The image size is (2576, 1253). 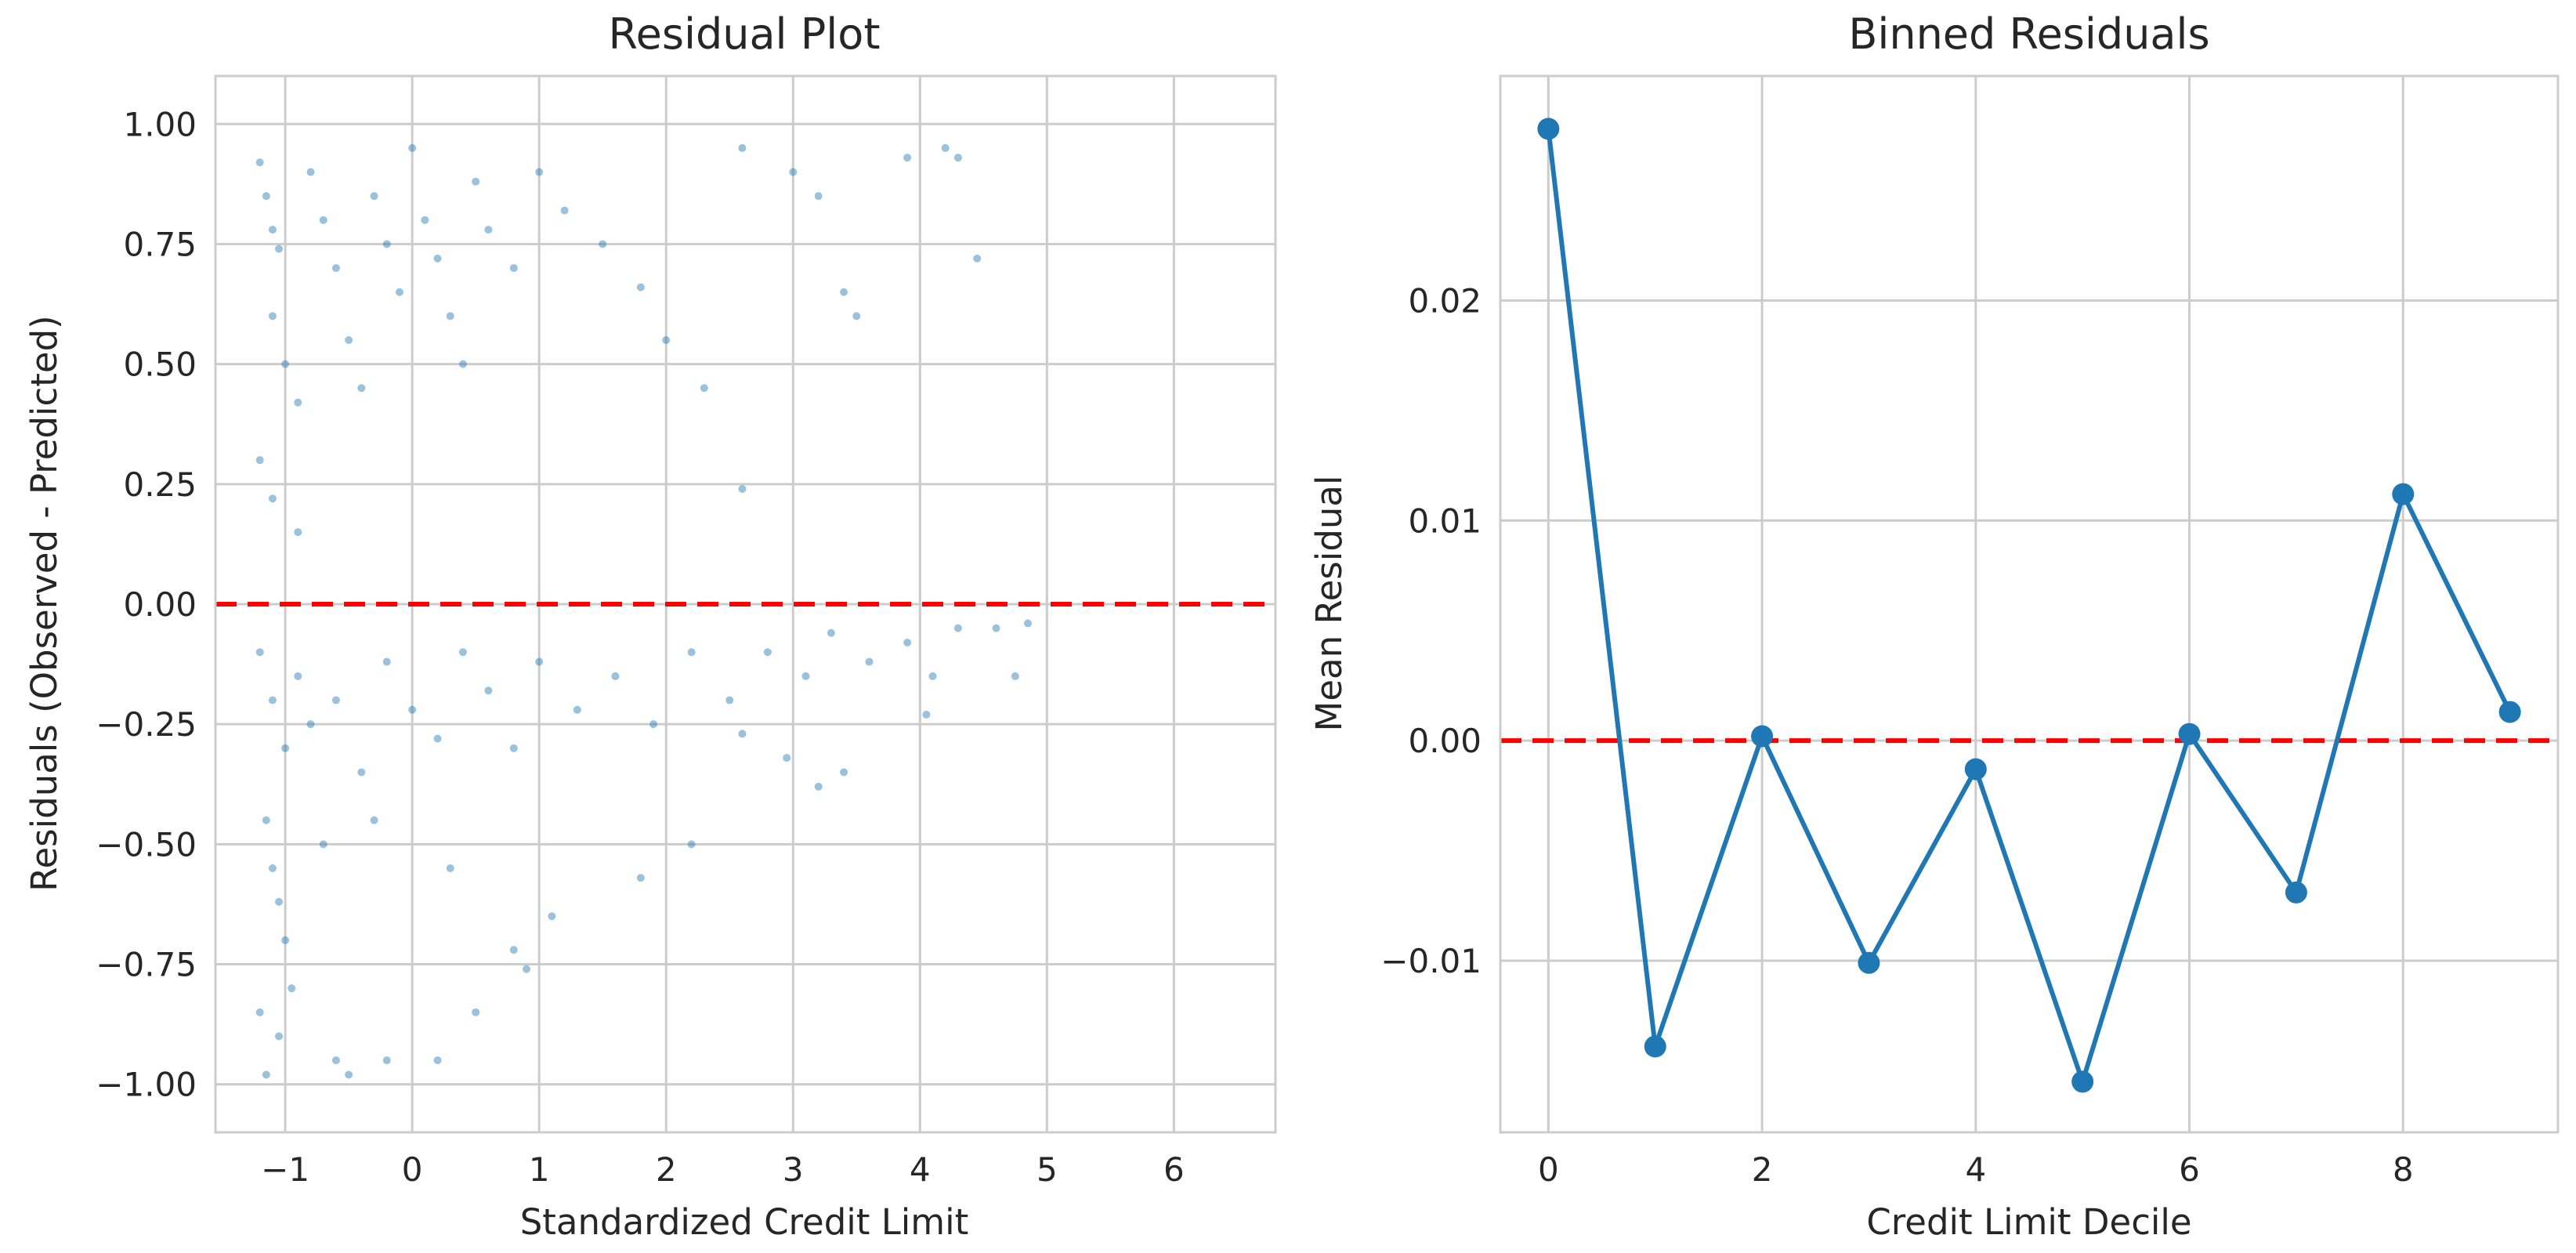 I want to click on y-tick-label: −0.50, so click(x=146, y=844).